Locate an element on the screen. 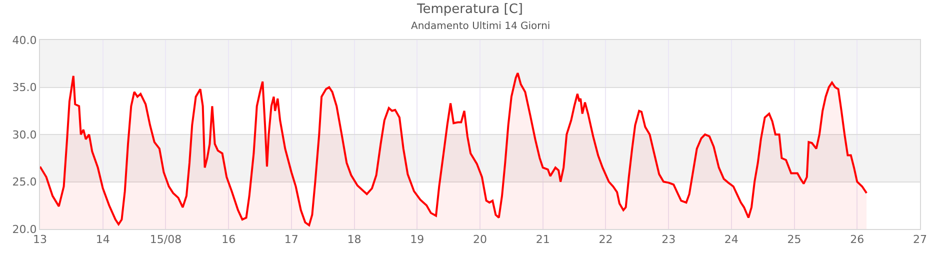  y-tick-label: 20.0 is located at coordinates (24, 229).